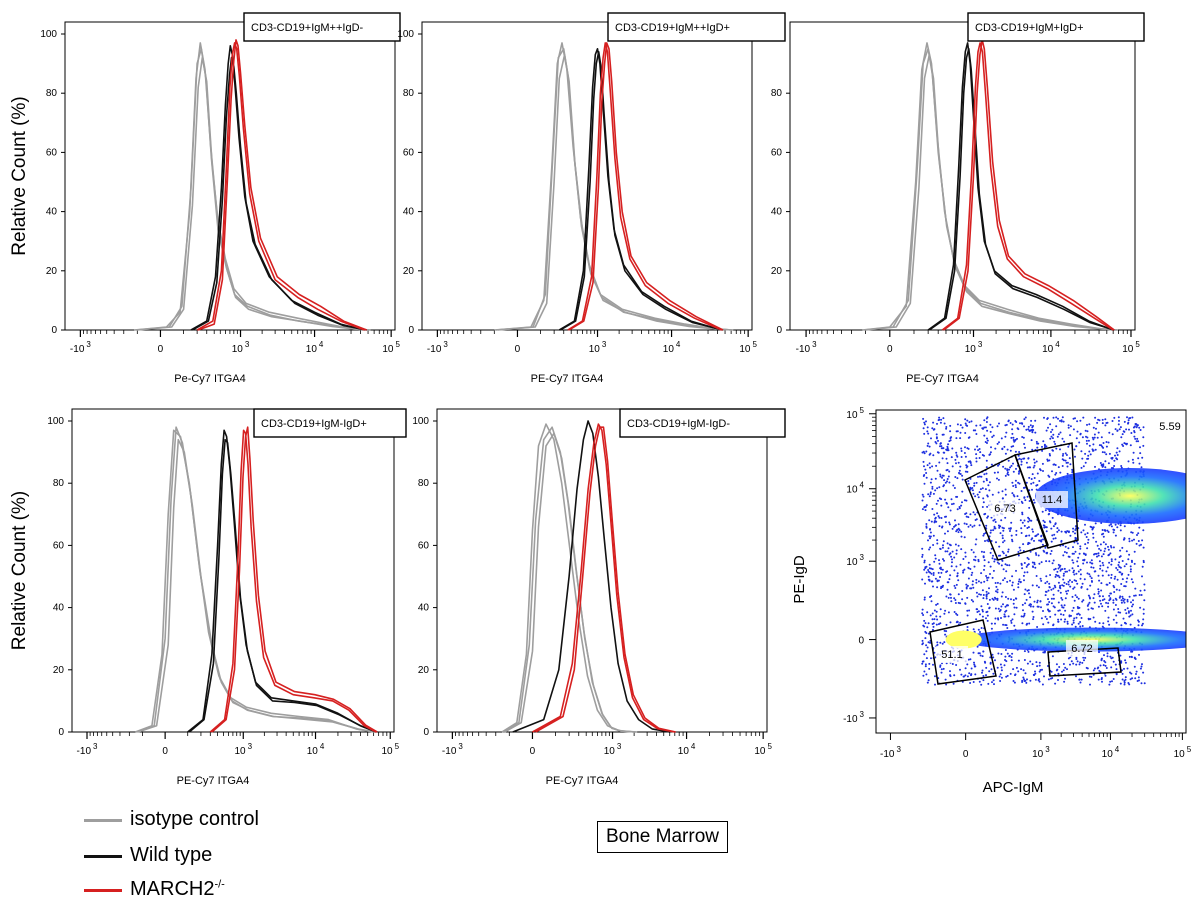 This screenshot has width=1192, height=902. Describe the element at coordinates (966, 754) in the screenshot. I see `x-tick-label: 0` at that location.